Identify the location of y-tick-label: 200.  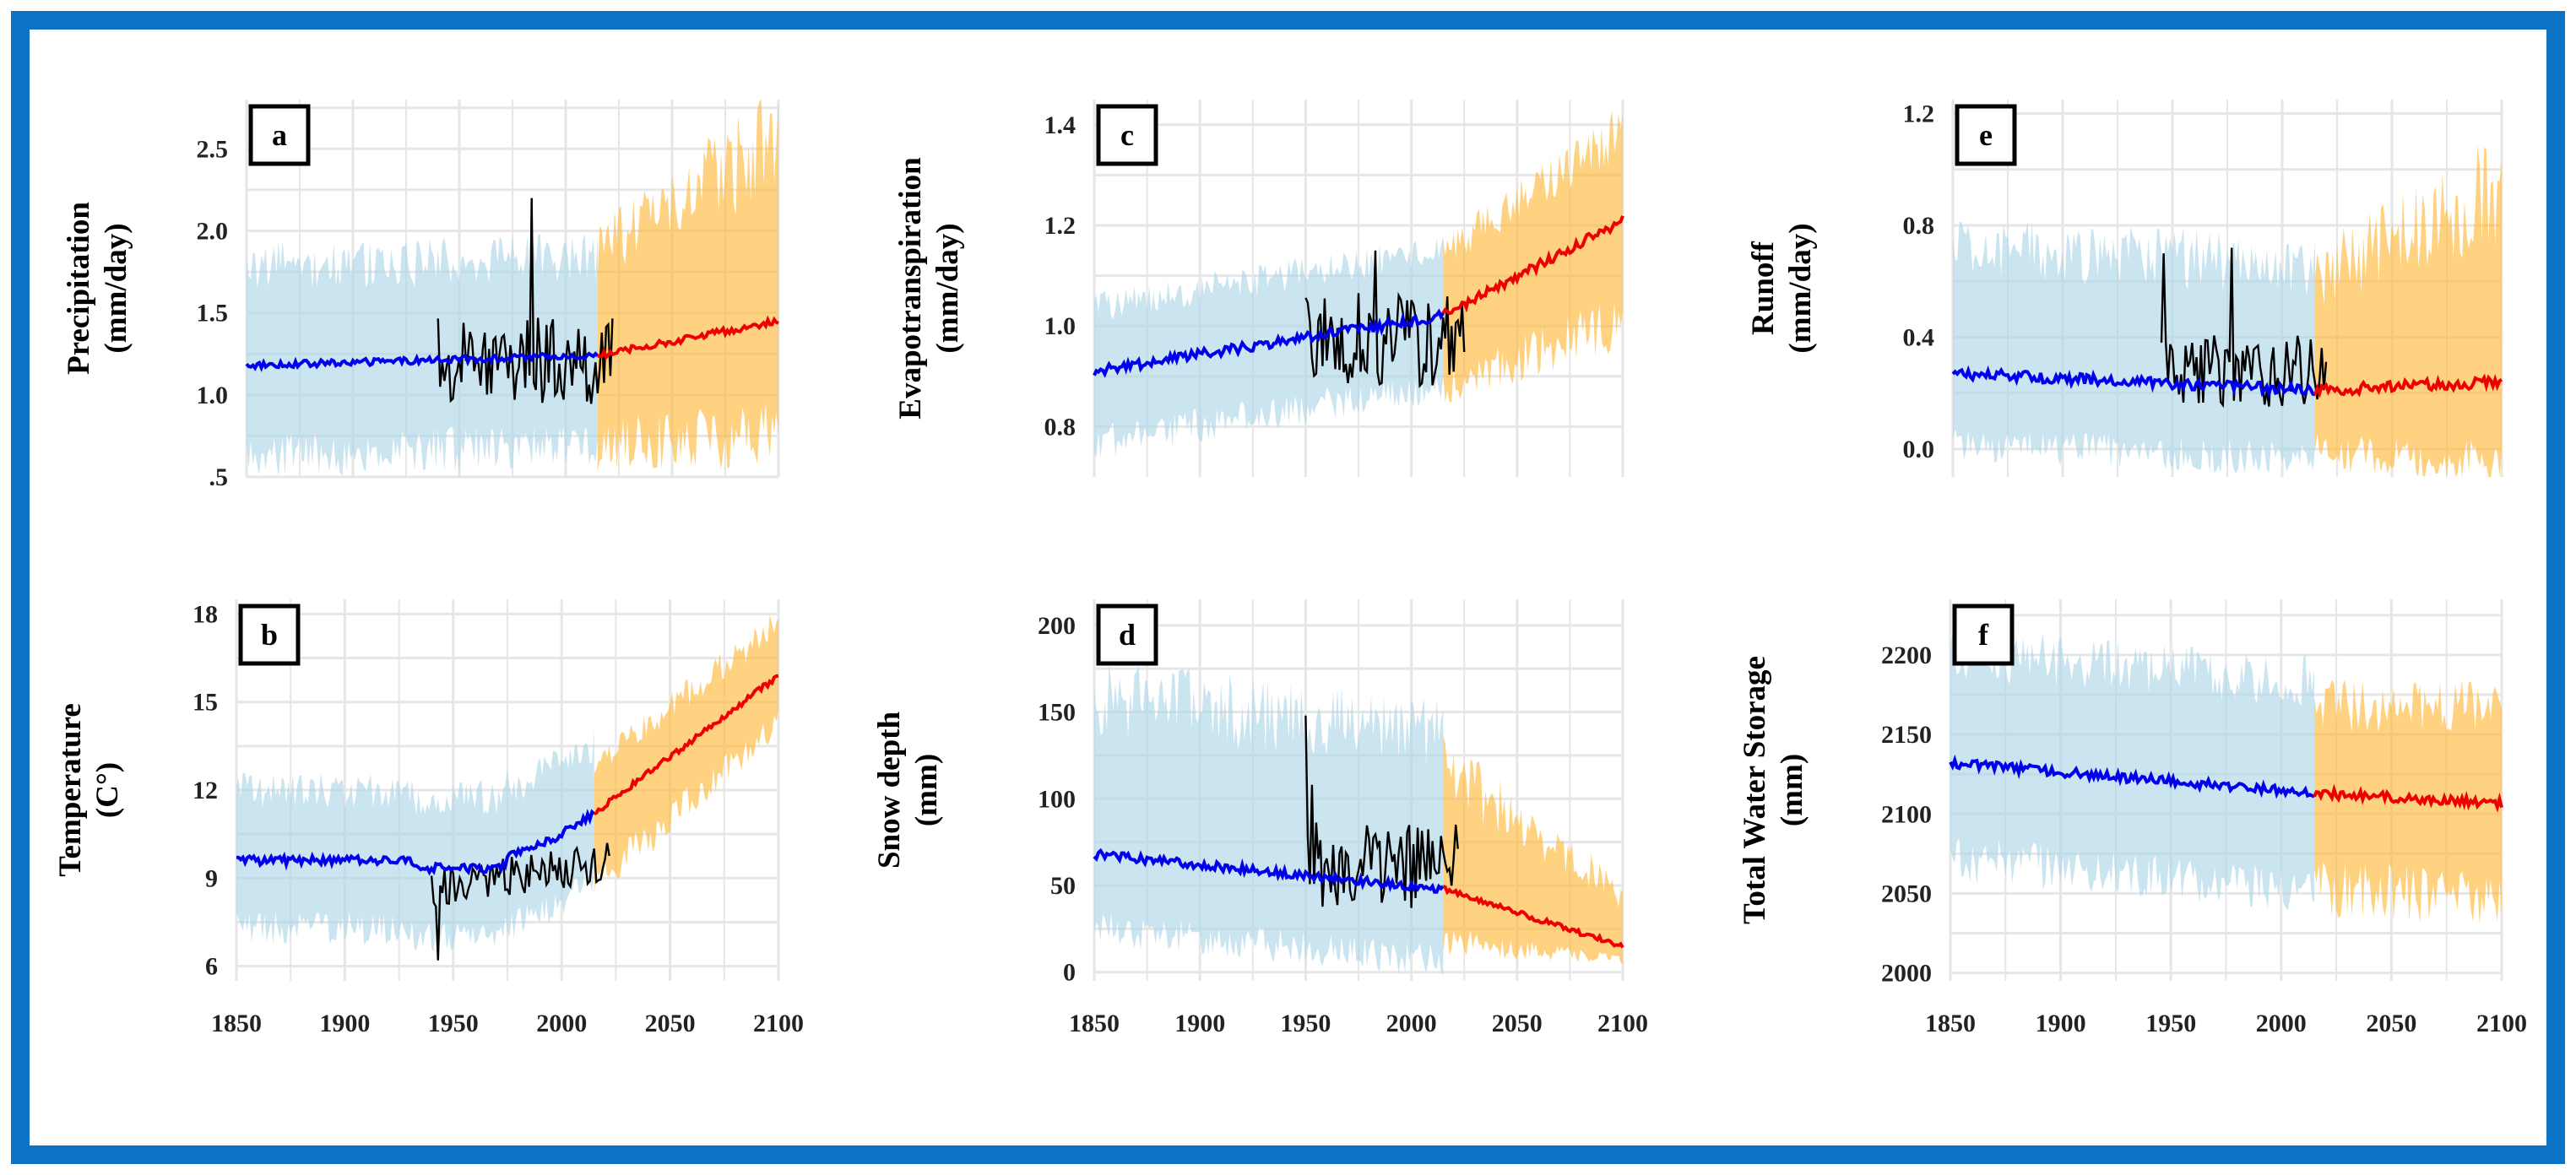
(1057, 626).